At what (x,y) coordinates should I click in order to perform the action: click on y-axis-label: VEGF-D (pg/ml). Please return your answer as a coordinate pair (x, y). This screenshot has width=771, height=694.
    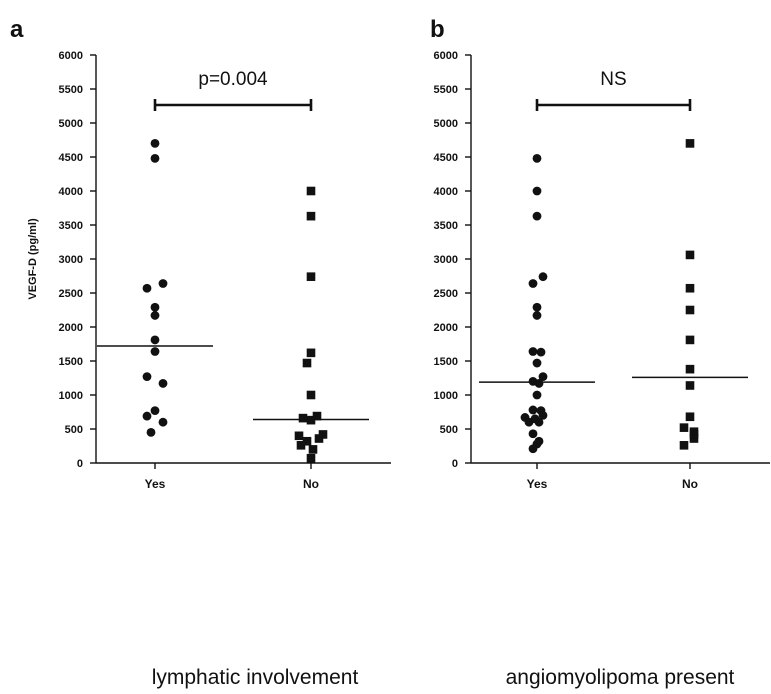
    Looking at the image, I should click on (33, 259).